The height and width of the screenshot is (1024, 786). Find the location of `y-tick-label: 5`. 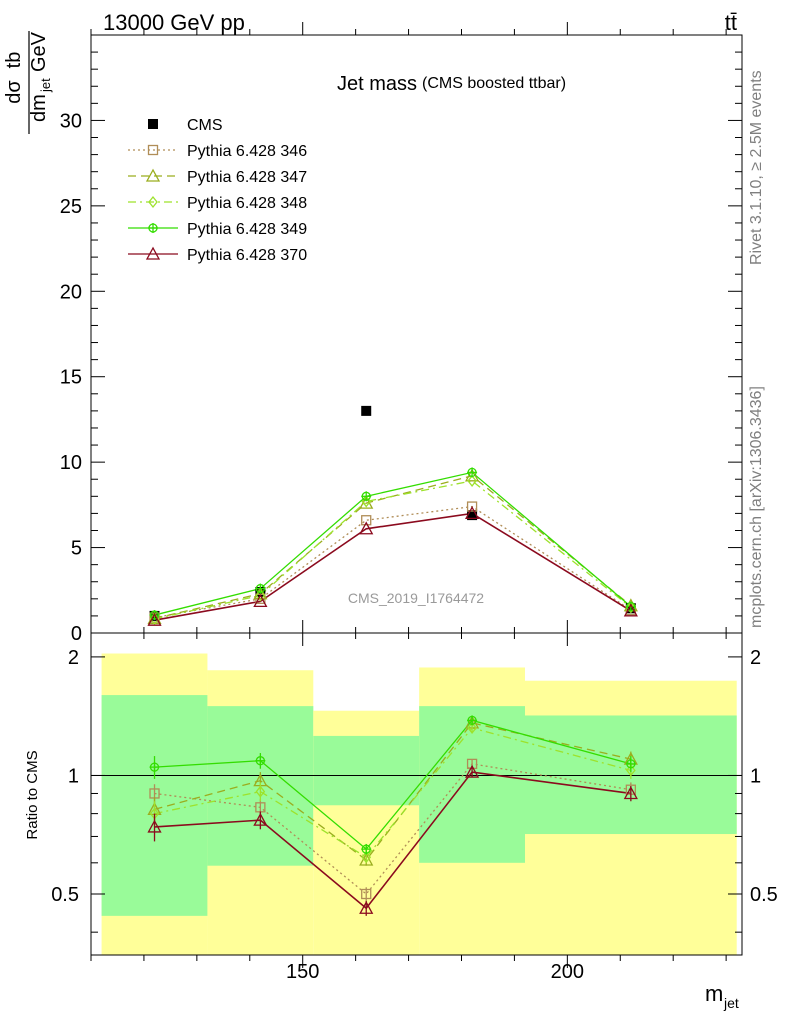

y-tick-label: 5 is located at coordinates (76, 549).